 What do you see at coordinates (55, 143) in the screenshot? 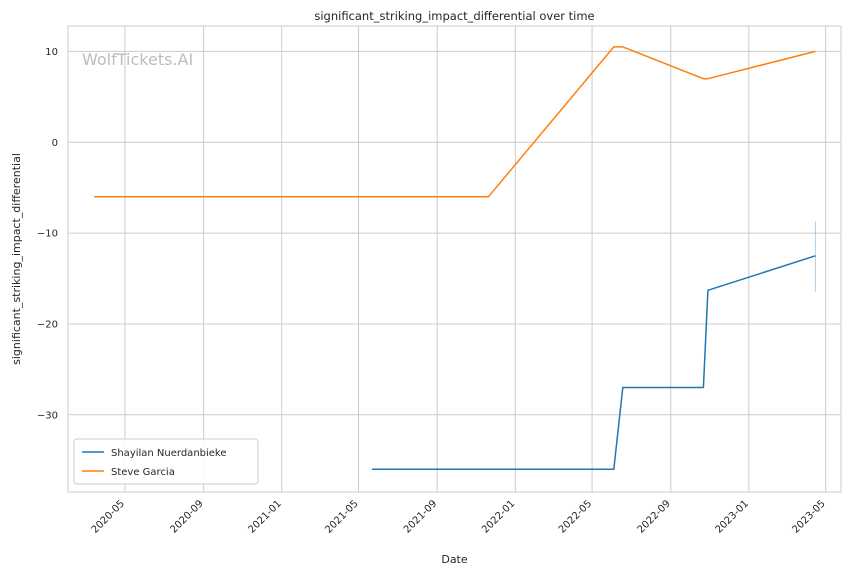
I see `y-tick-label: 0` at bounding box center [55, 143].